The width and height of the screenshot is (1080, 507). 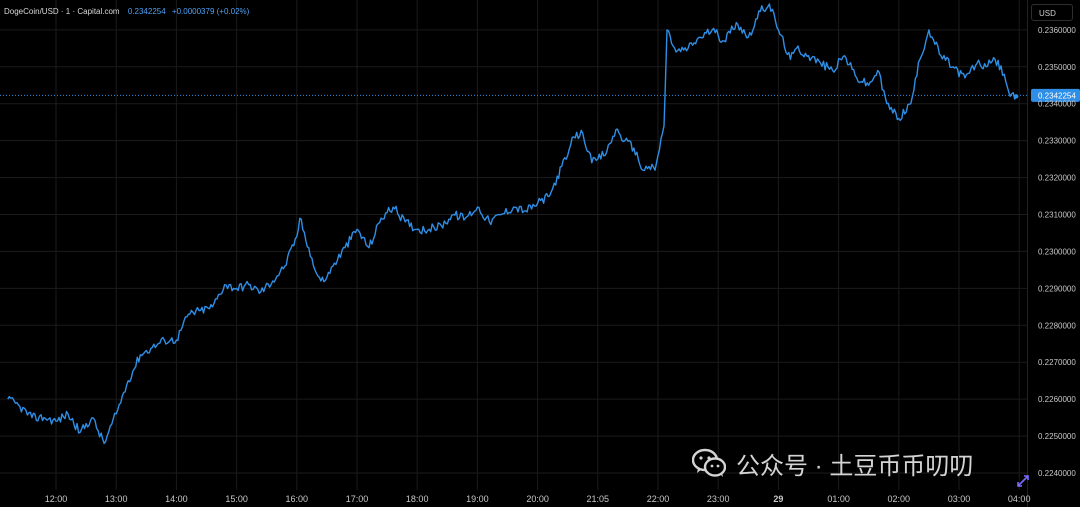 What do you see at coordinates (116, 499) in the screenshot?
I see `x-tick-label: 13:00` at bounding box center [116, 499].